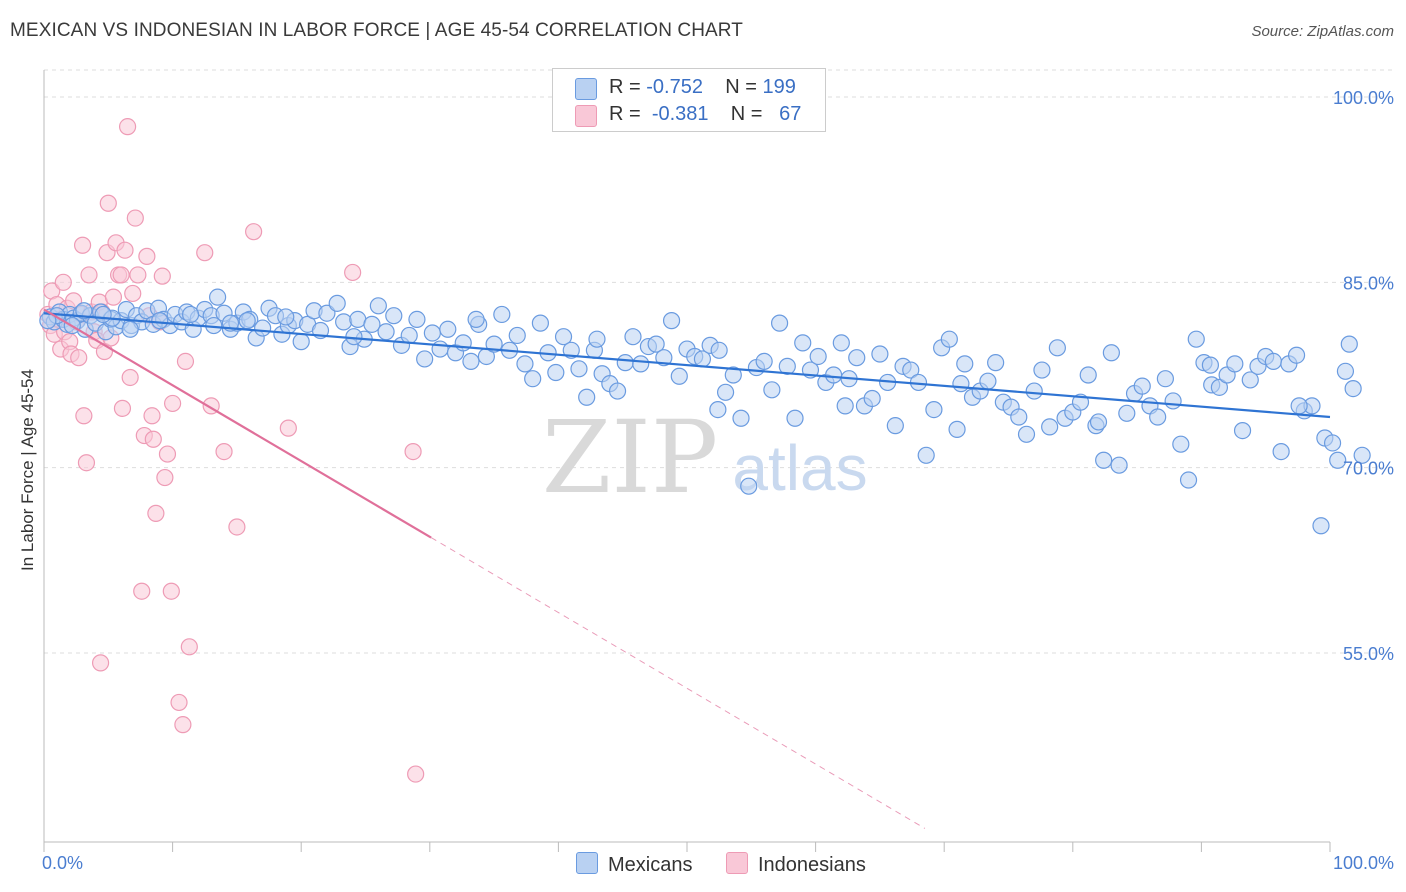 Image resolution: width=1406 pixels, height=892 pixels. What do you see at coordinates (586, 116) in the screenshot?
I see `indonesians-swatch` at bounding box center [586, 116].